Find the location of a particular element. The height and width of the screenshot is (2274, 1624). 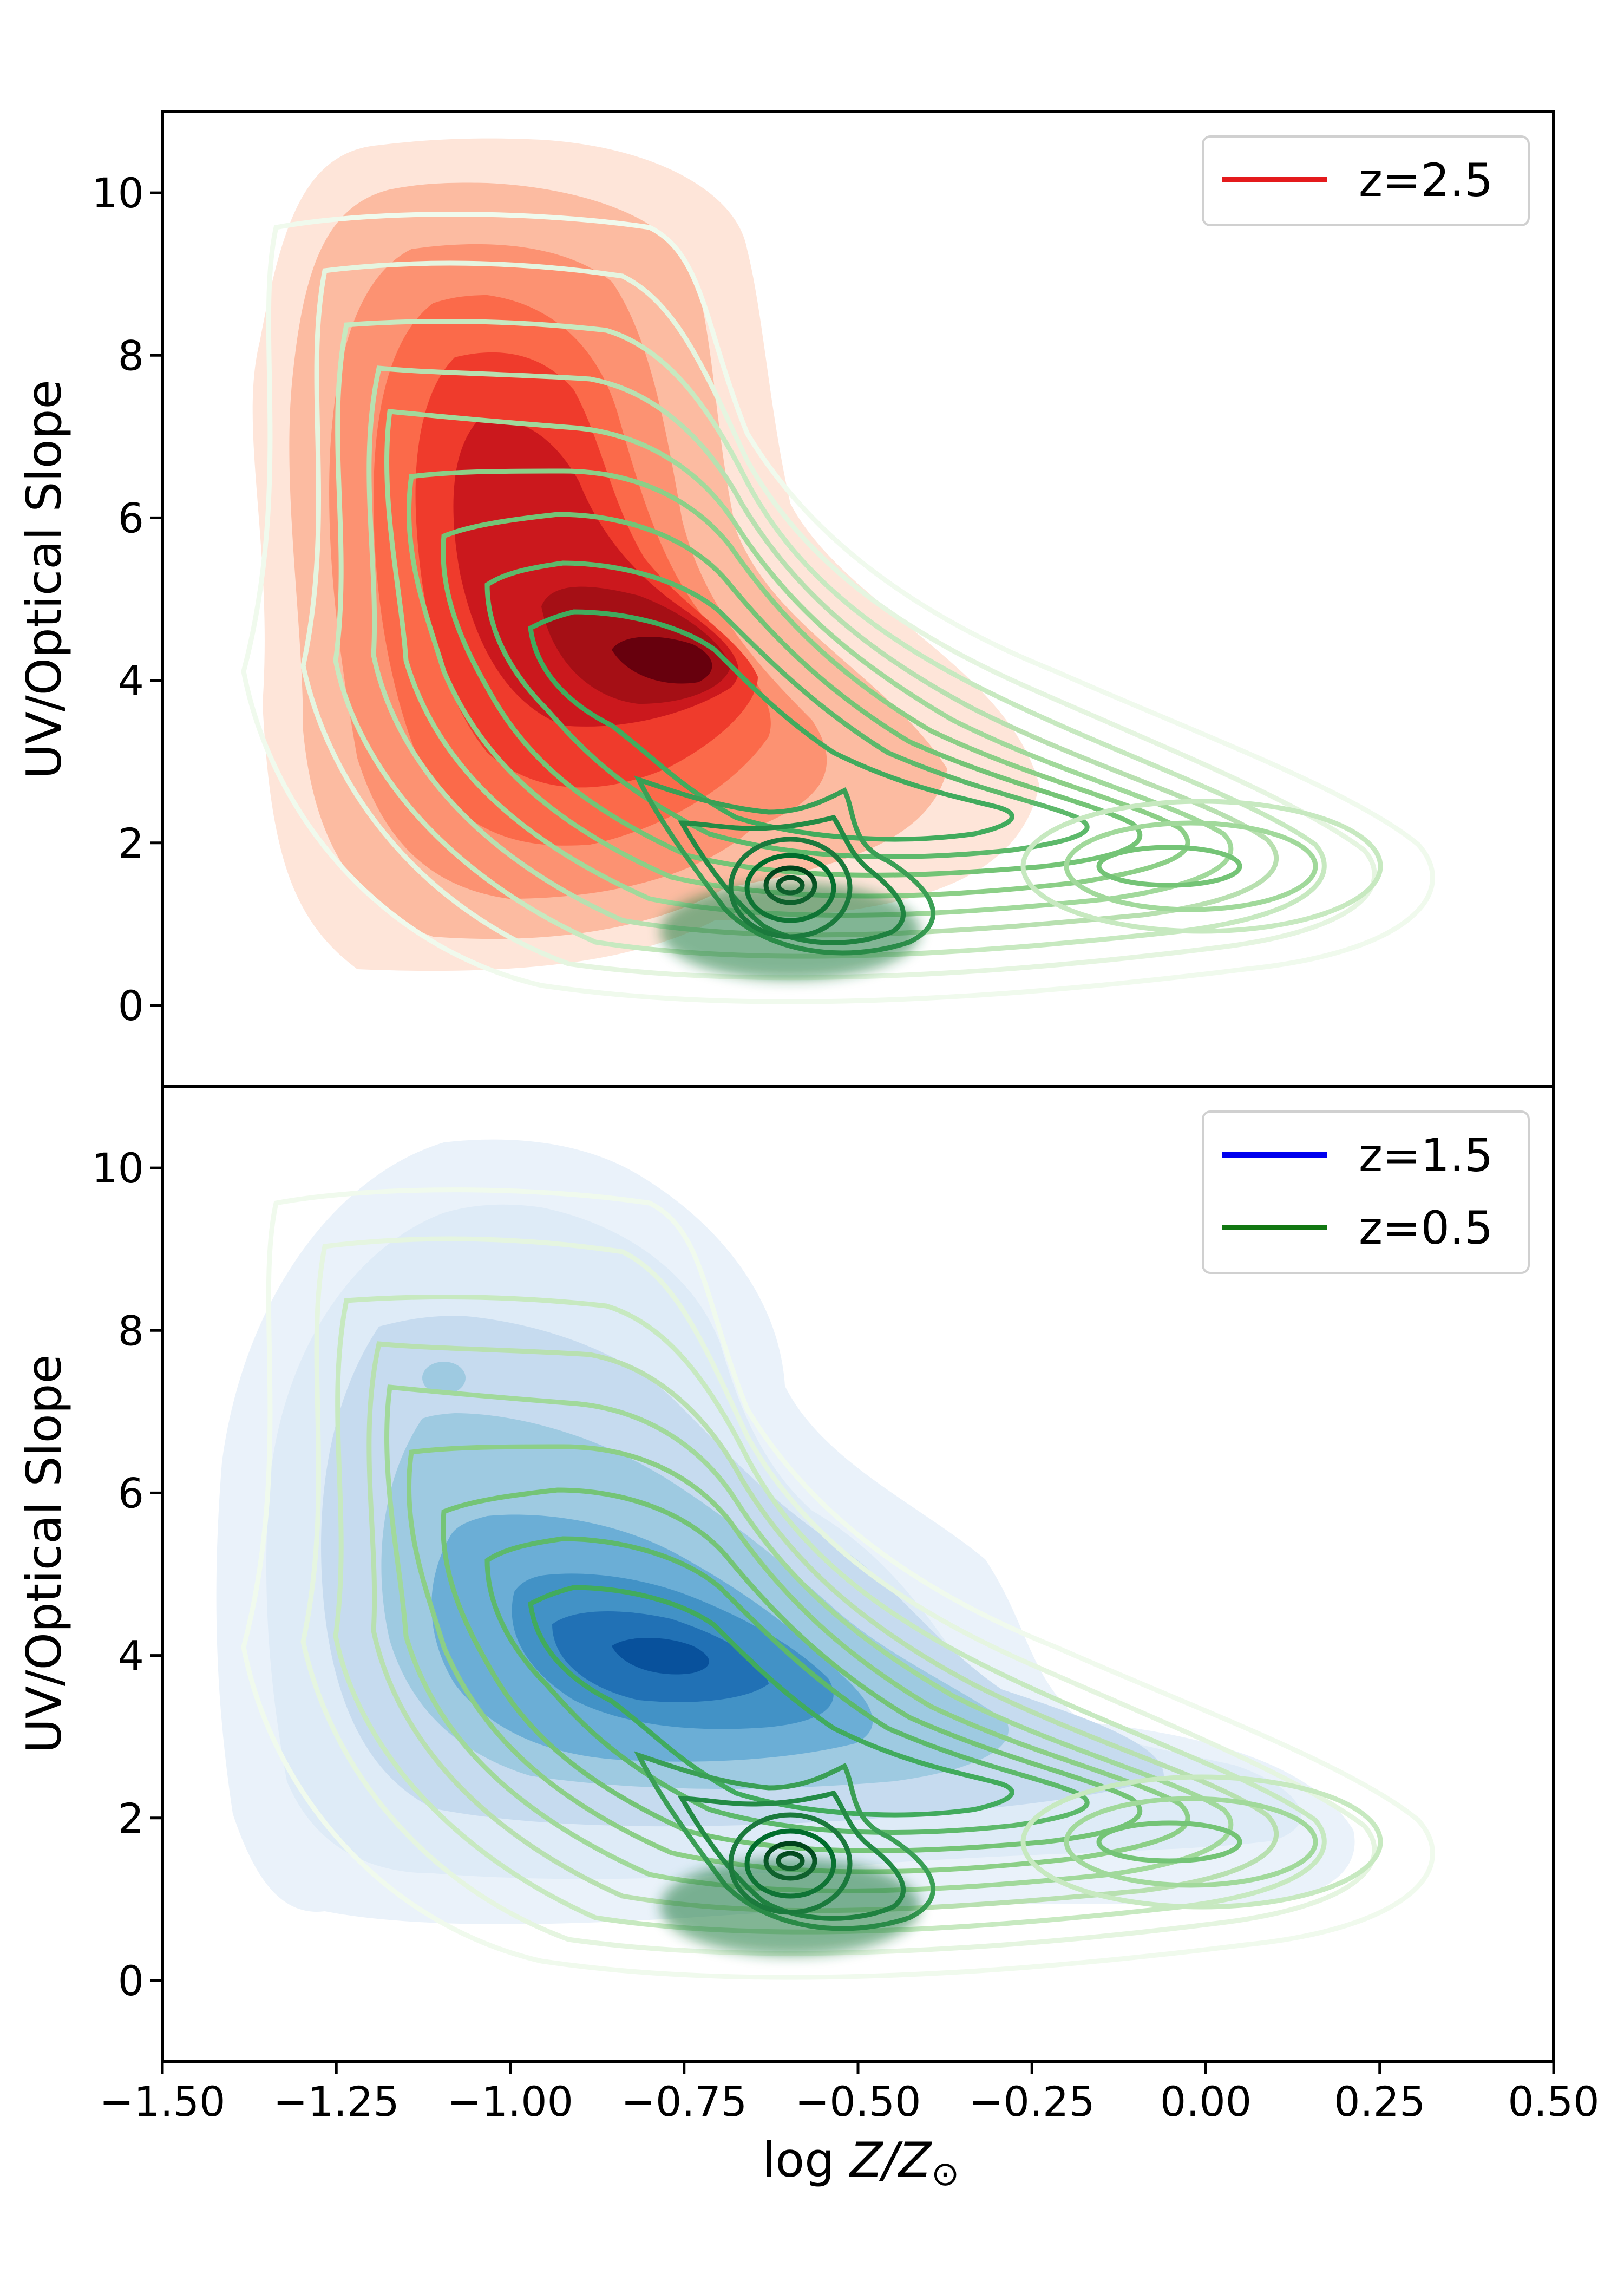

bottom-legend: z=1.5 z=0.5 is located at coordinates (1366, 1192).